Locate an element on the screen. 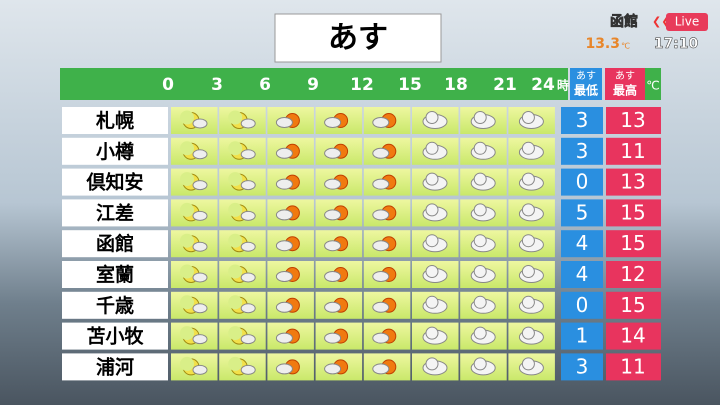 Image resolution: width=720 pixels, height=405 pixels. city: 千歳 is located at coordinates (115, 306).